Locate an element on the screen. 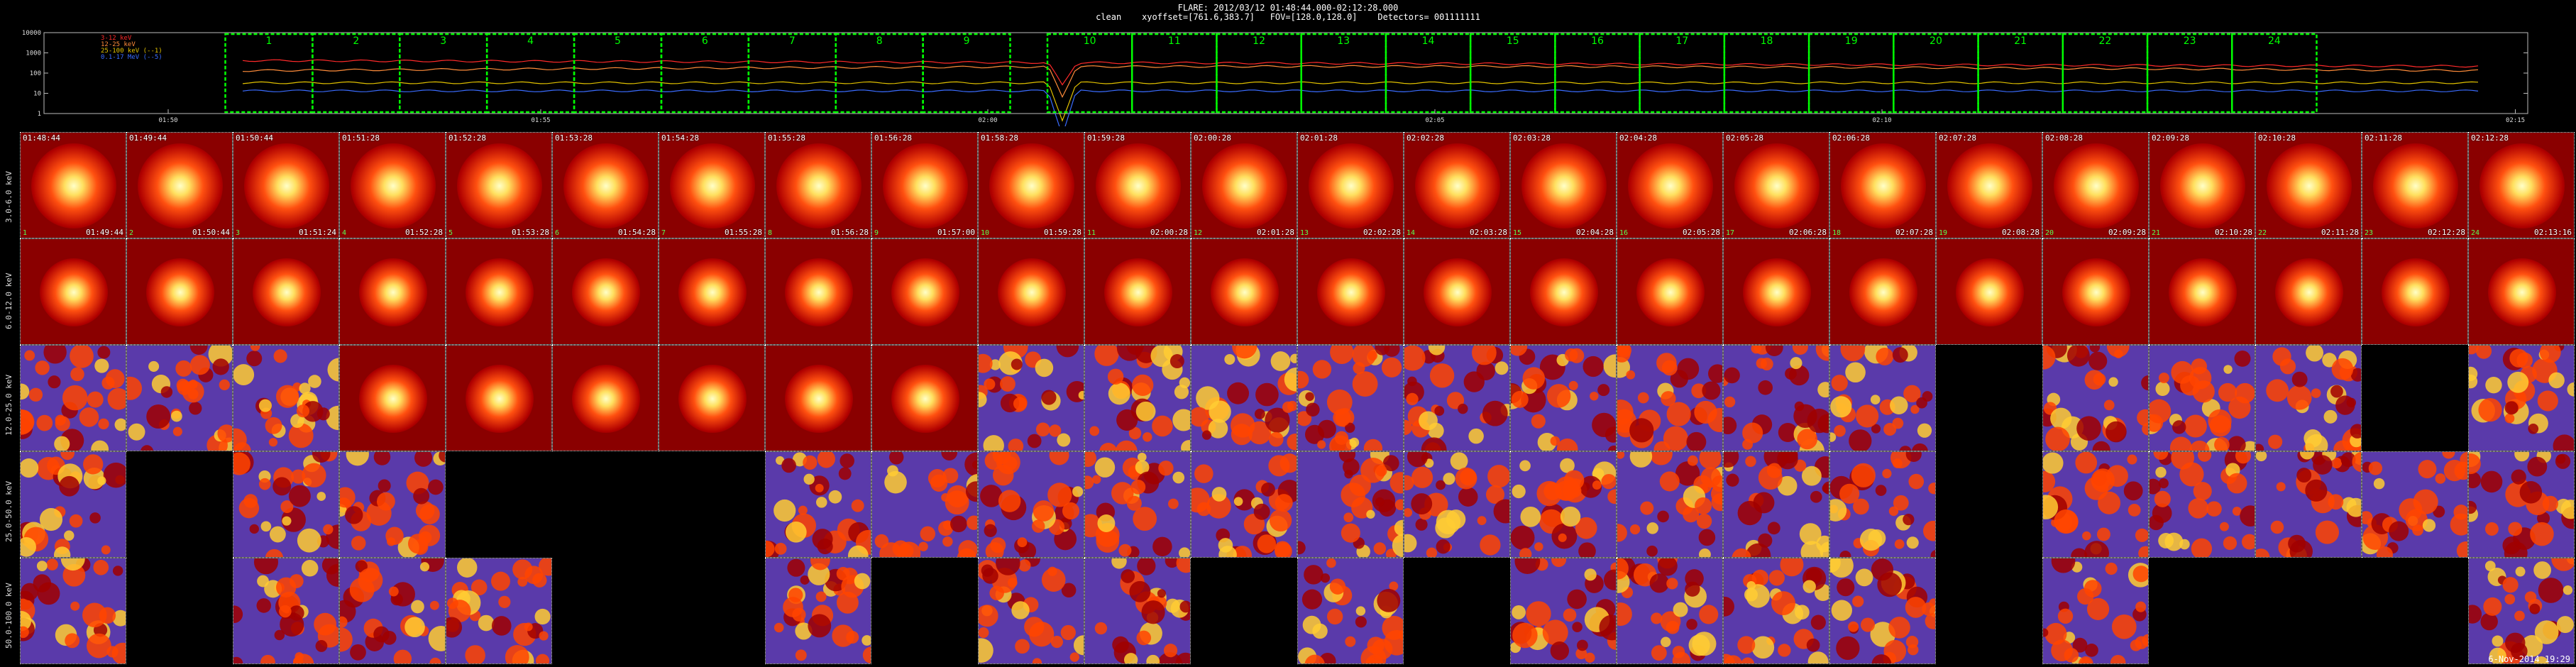 This screenshot has height=667, width=2576. interval-label: 6 is located at coordinates (705, 41).